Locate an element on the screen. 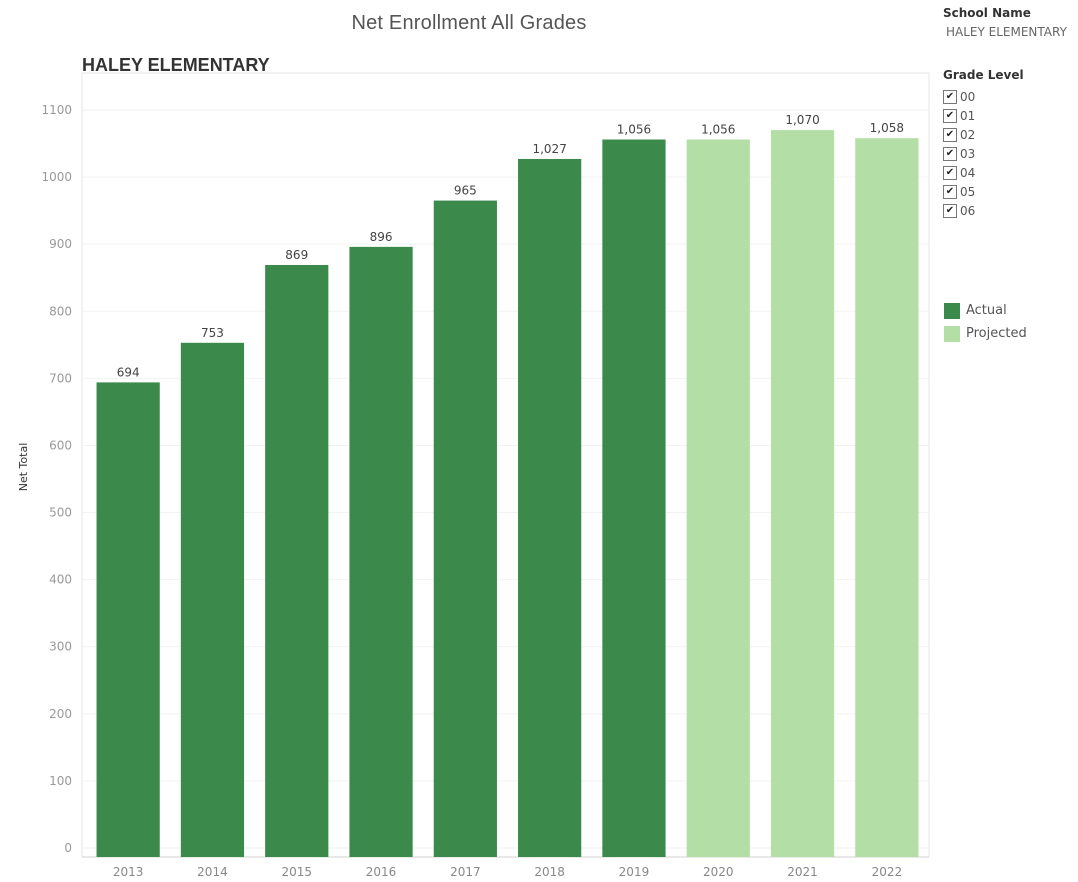 This screenshot has height=882, width=1078. y-tick-label: 800 is located at coordinates (60, 311).